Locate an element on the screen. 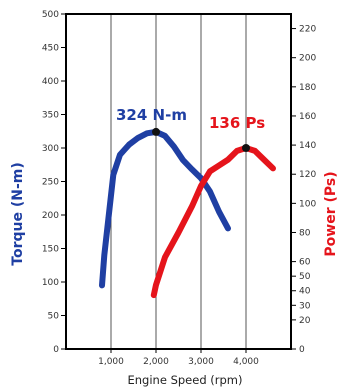 The image size is (342, 388). power-peak-marker is located at coordinates (246, 148).